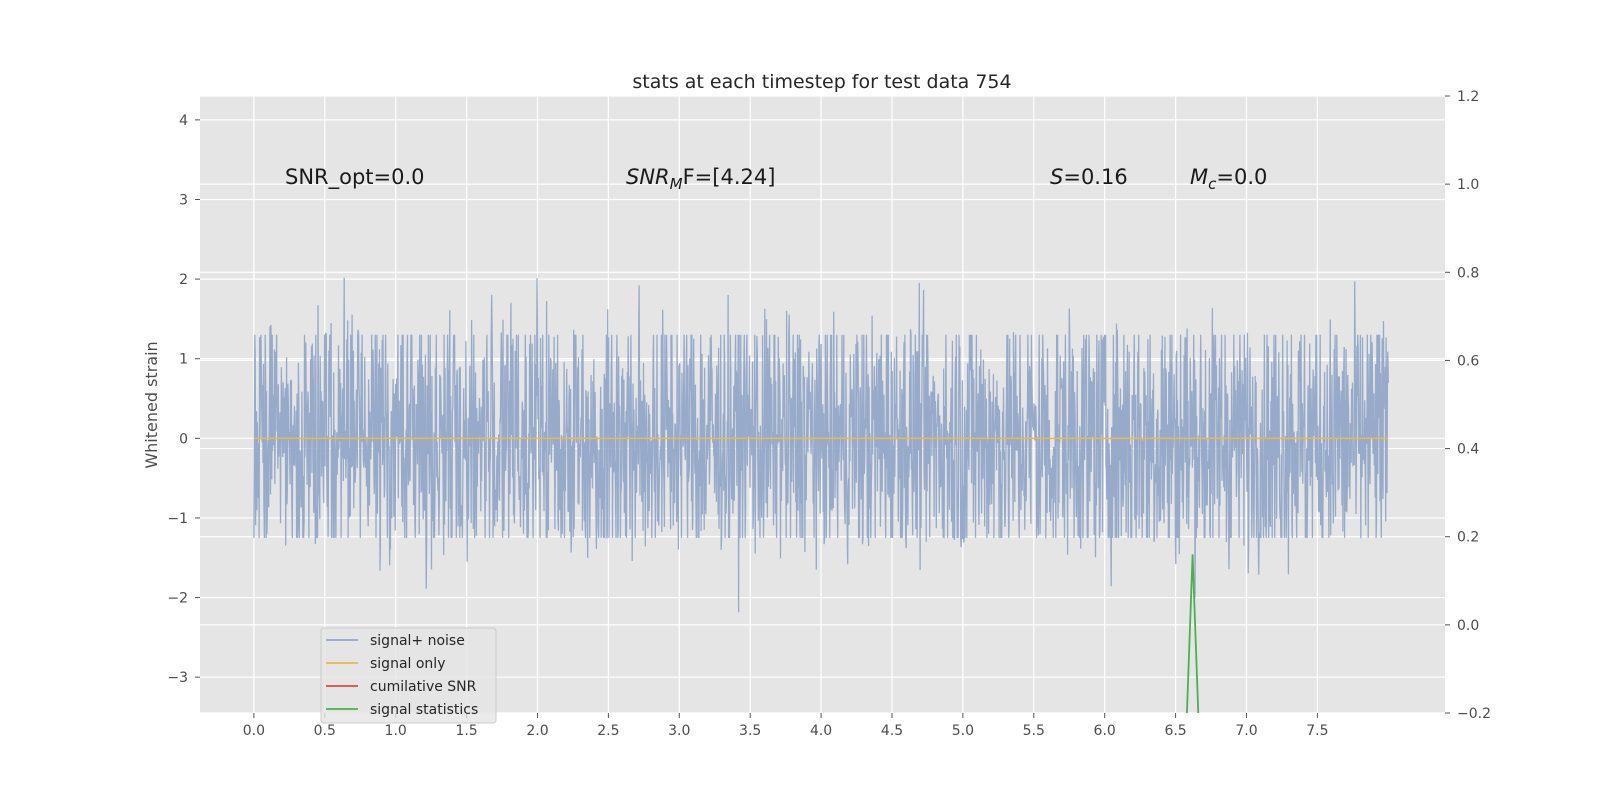  Describe the element at coordinates (1212, 184) in the screenshot. I see `annotation-mc-sub: c` at that location.